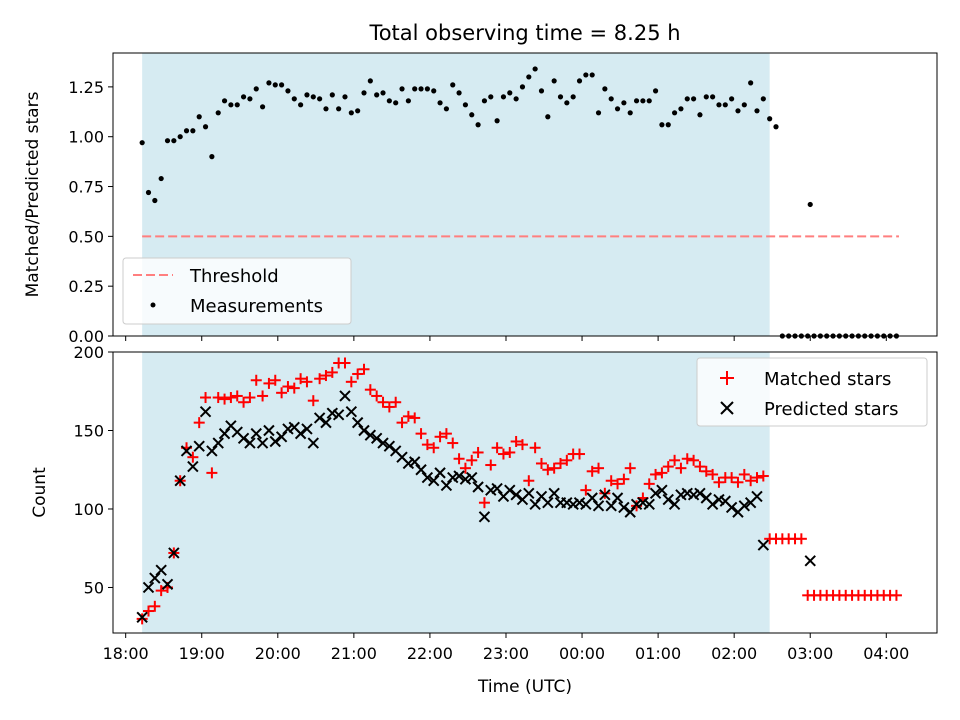 The width and height of the screenshot is (960, 720). What do you see at coordinates (40, 492) in the screenshot?
I see `bottom-y-axis-label: Count` at bounding box center [40, 492].